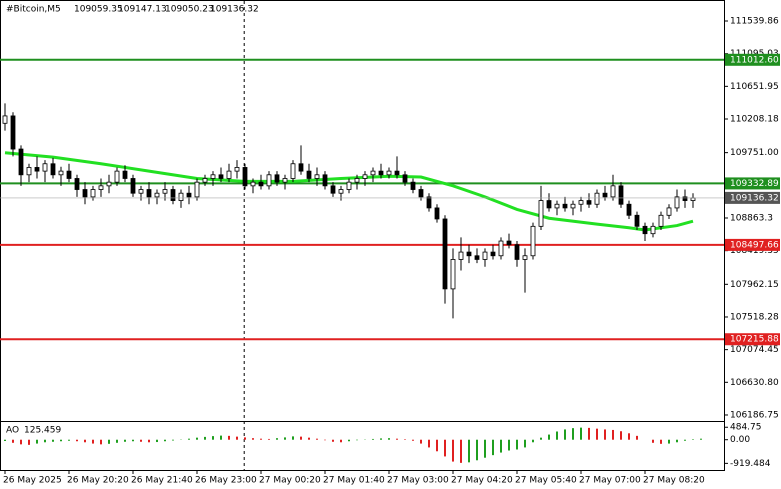 The height and width of the screenshot is (489, 781). I want to click on y-tick-label: 108419.35, so click(754, 251).